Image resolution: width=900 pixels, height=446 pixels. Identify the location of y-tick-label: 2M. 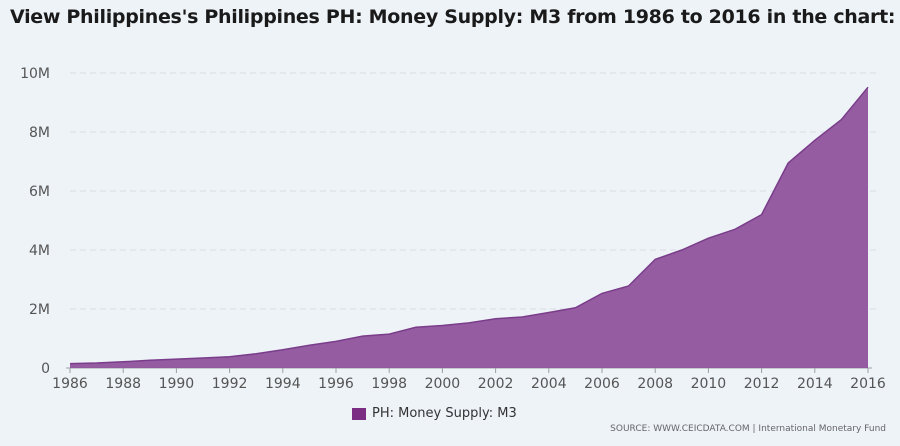
(39, 310).